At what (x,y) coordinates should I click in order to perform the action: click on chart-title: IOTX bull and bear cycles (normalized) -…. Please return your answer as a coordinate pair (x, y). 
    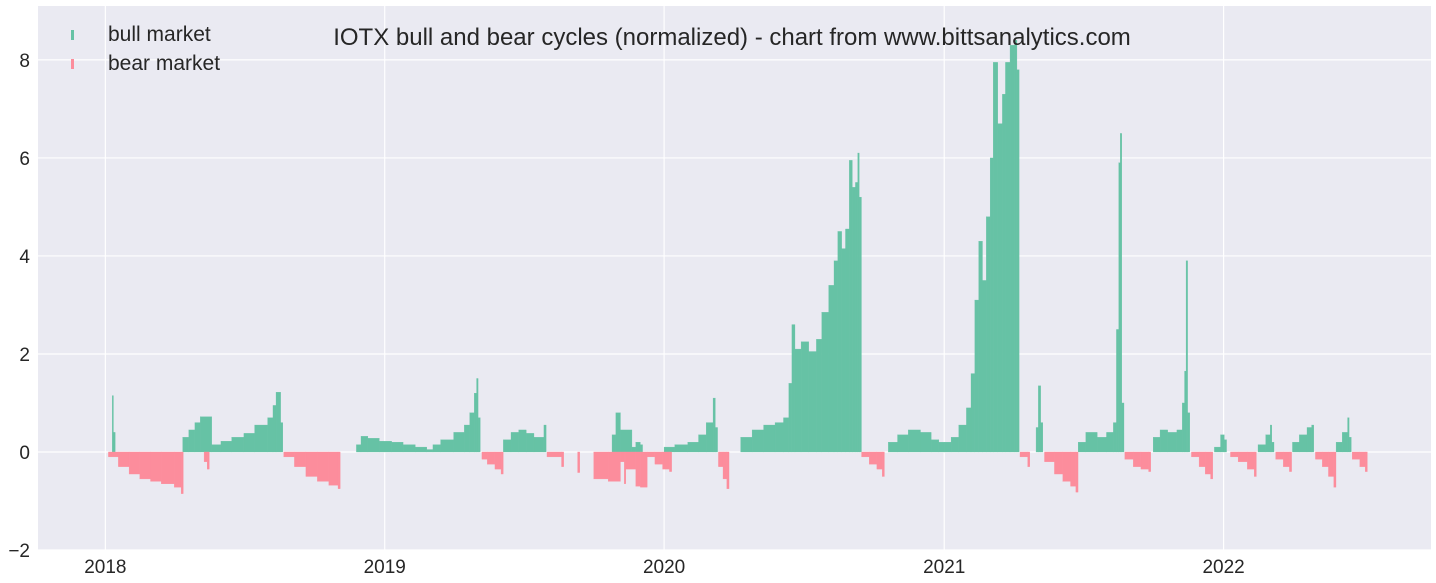
    Looking at the image, I should click on (732, 37).